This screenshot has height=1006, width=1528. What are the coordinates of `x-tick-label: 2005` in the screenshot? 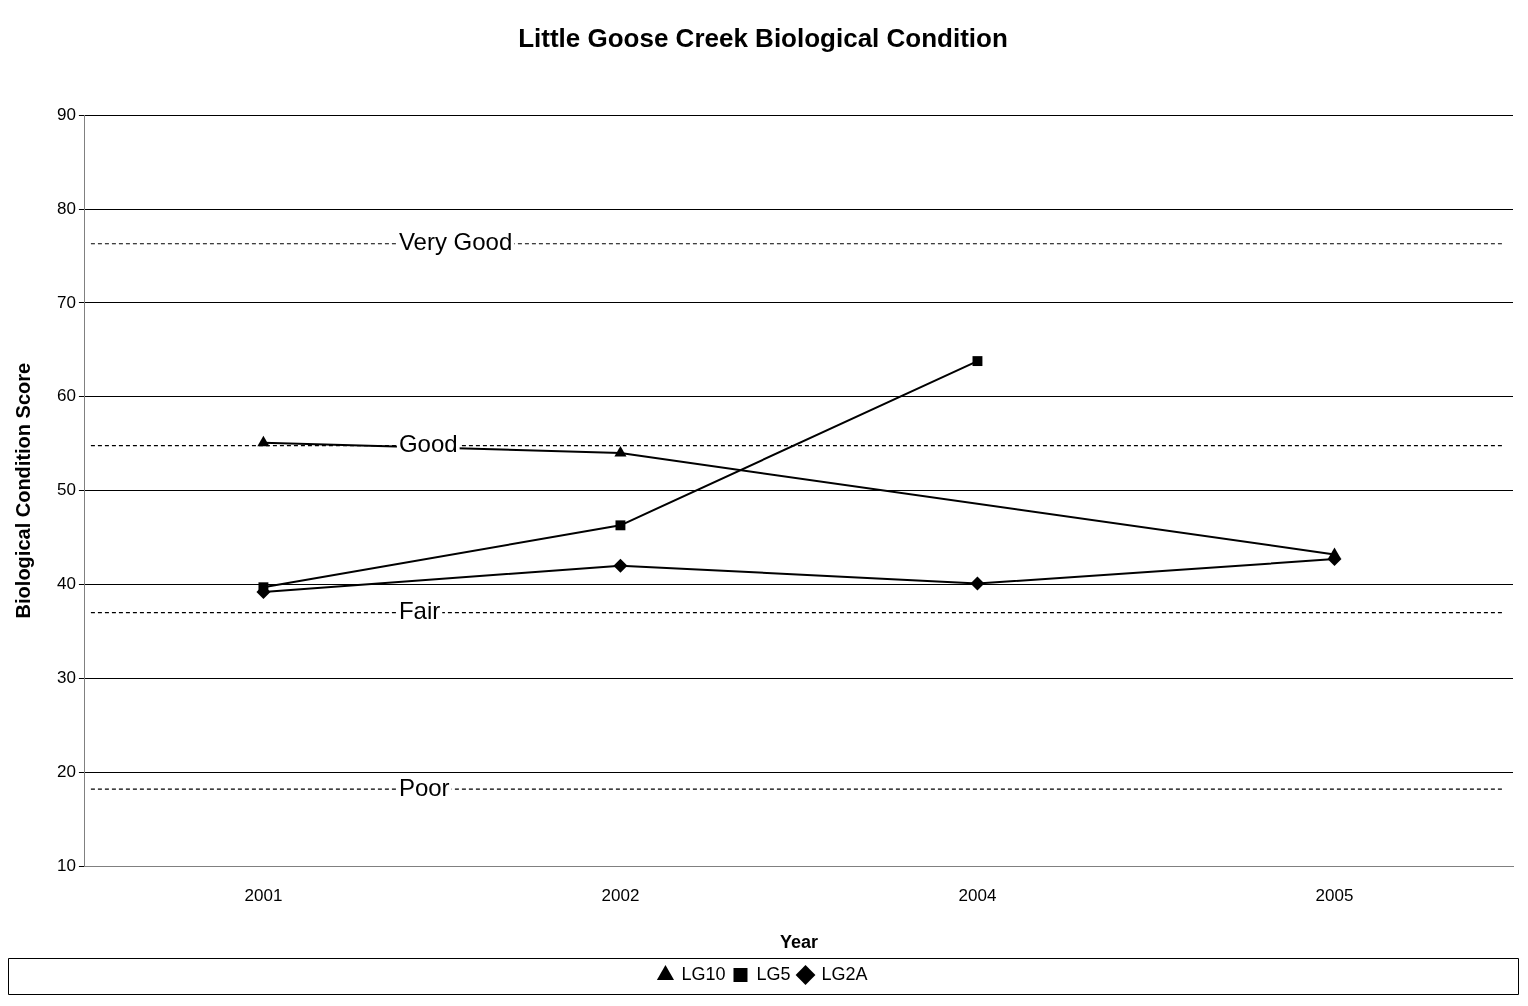 It's located at (1334, 895).